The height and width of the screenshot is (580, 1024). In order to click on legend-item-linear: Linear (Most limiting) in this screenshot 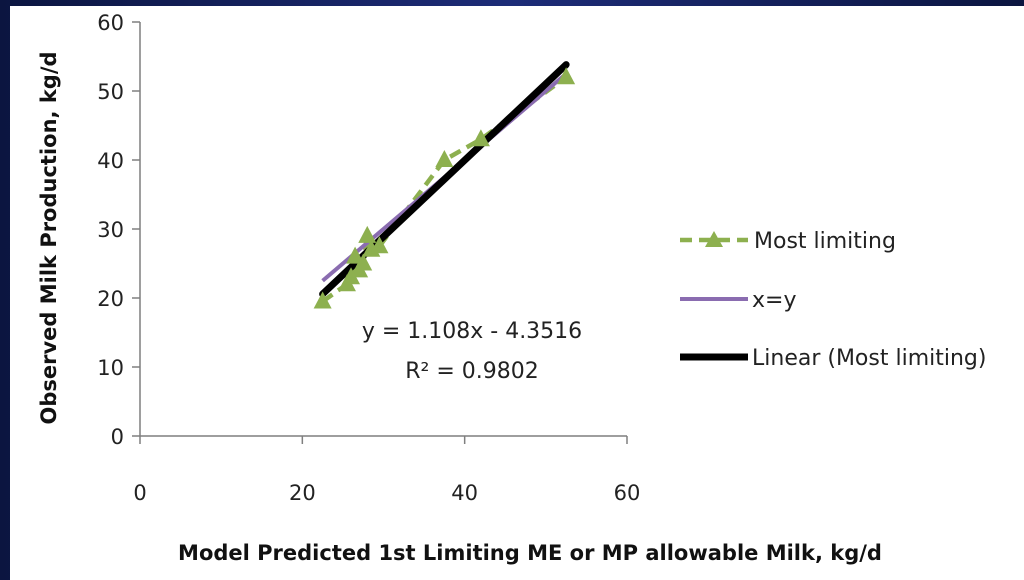, I will do `click(833, 358)`.